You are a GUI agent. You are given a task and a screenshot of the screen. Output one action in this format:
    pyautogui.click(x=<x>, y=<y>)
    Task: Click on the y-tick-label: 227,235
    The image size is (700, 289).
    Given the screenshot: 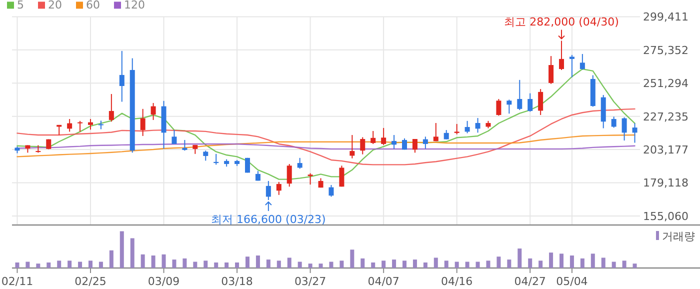 What is the action you would take?
    pyautogui.click(x=665, y=117)
    